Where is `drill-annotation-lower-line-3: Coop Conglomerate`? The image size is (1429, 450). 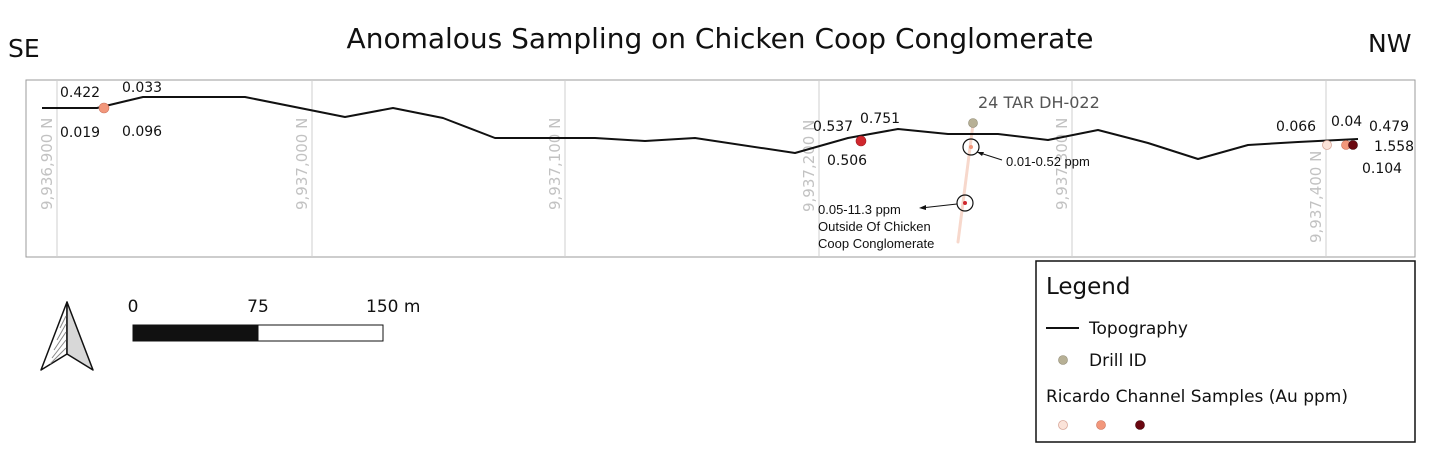
drill-annotation-lower-line-3: Coop Conglomerate is located at coordinates (876, 243).